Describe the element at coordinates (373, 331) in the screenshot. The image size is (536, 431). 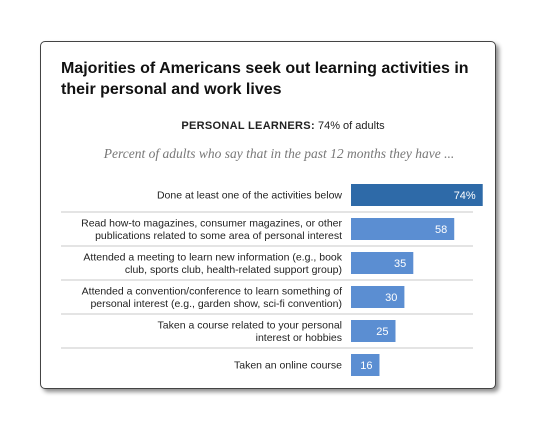
I see `bar` at that location.